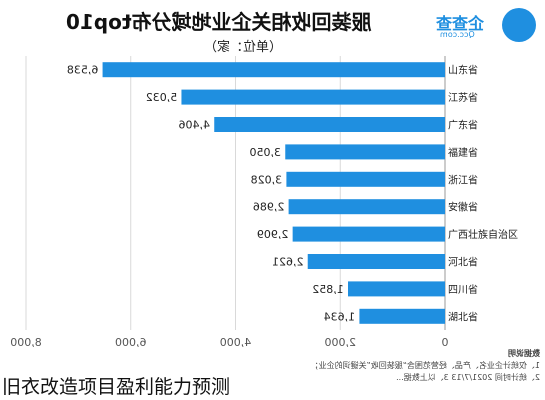  I want to click on category-label: 湖北省, so click(463, 316).